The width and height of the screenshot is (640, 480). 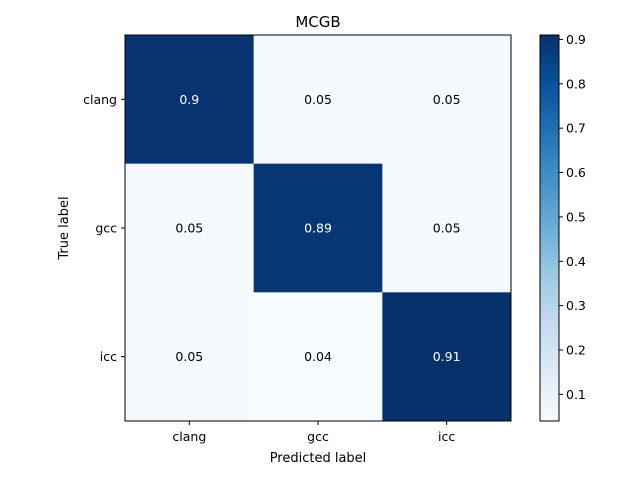 What do you see at coordinates (576, 83) in the screenshot?
I see `colorbar-tick-label: 0.8` at bounding box center [576, 83].